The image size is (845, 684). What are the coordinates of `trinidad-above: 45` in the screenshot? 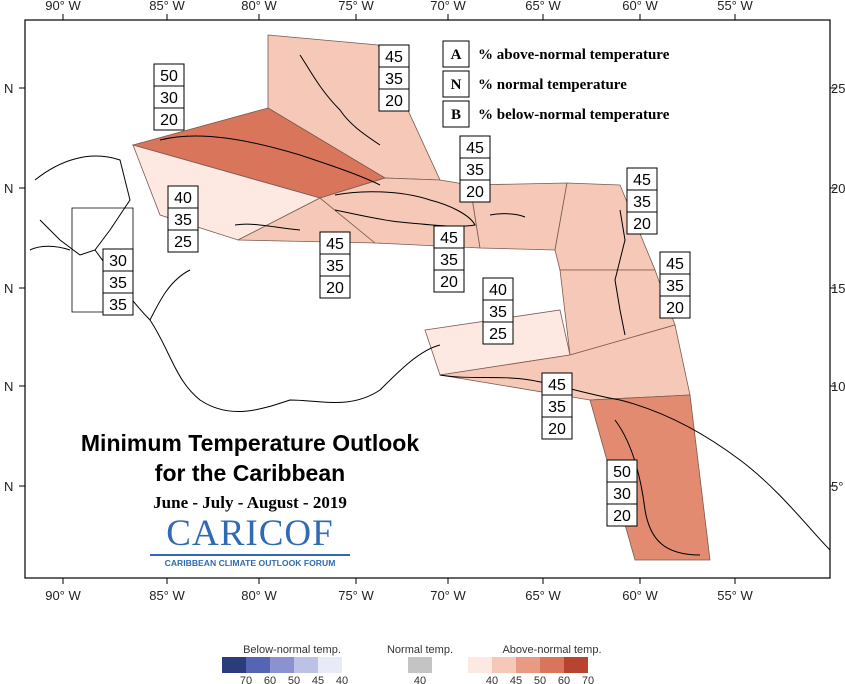 It's located at (557, 385).